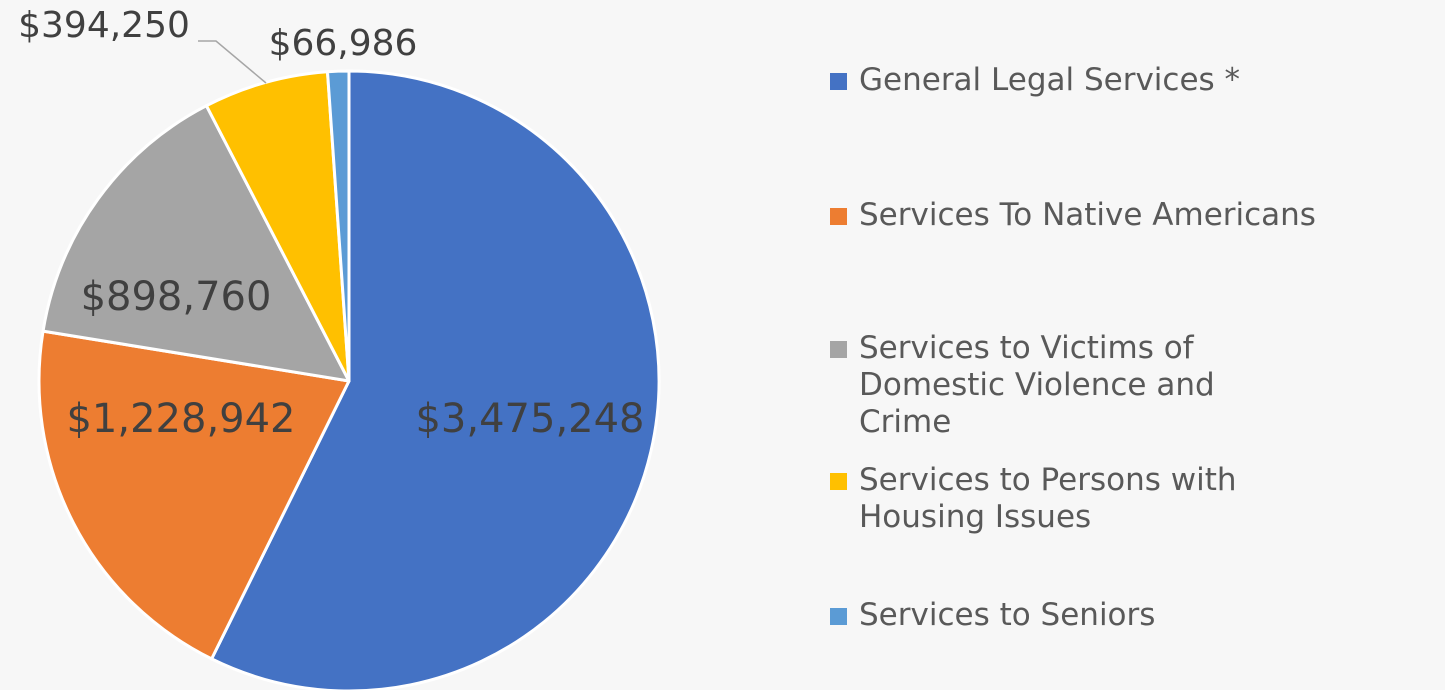 Image resolution: width=1445 pixels, height=690 pixels. Describe the element at coordinates (176, 297) in the screenshot. I see `data-label-2: $898,760` at that location.